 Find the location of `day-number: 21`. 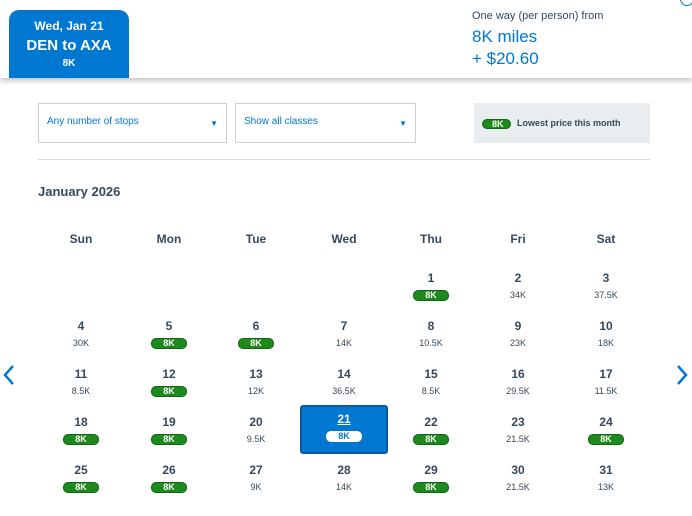

day-number: 21 is located at coordinates (344, 419).